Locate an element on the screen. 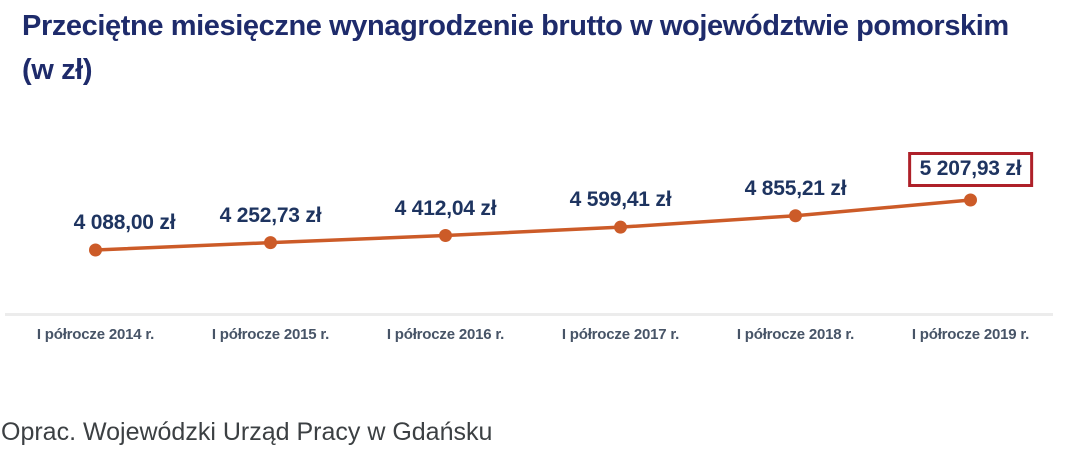  data-label: 4 855,21 zł is located at coordinates (795, 188).